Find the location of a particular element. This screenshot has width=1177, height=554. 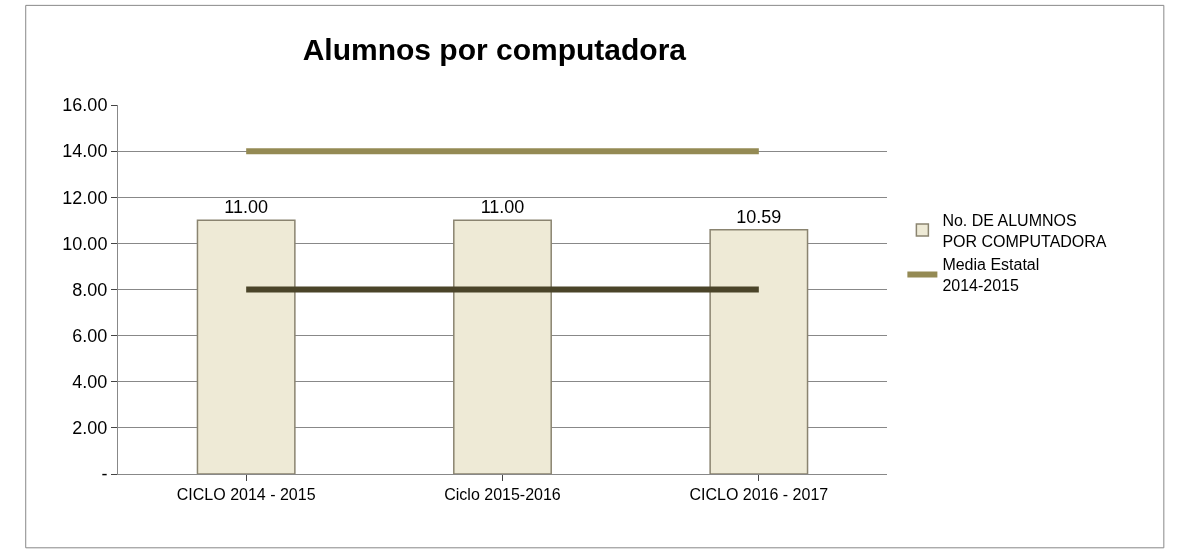

legend-label: Media Estatal 2014-2015 is located at coordinates (991, 275).